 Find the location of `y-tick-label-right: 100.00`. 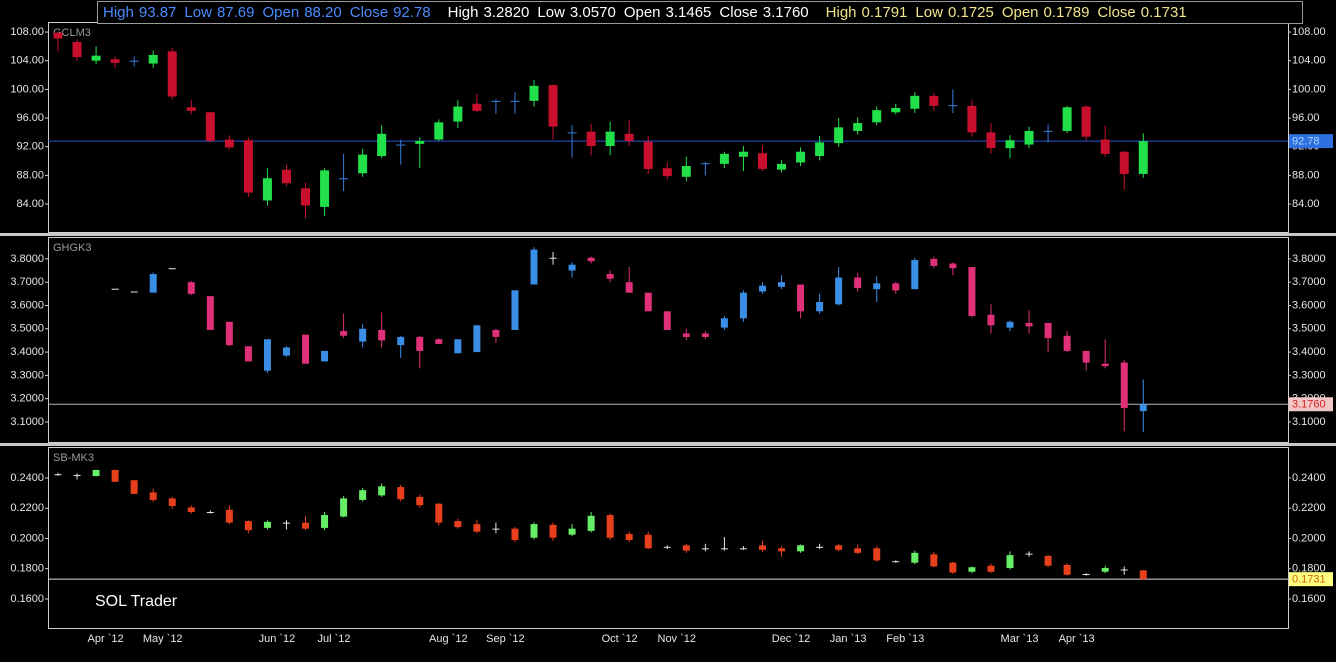

y-tick-label-right: 100.00 is located at coordinates (1309, 89).